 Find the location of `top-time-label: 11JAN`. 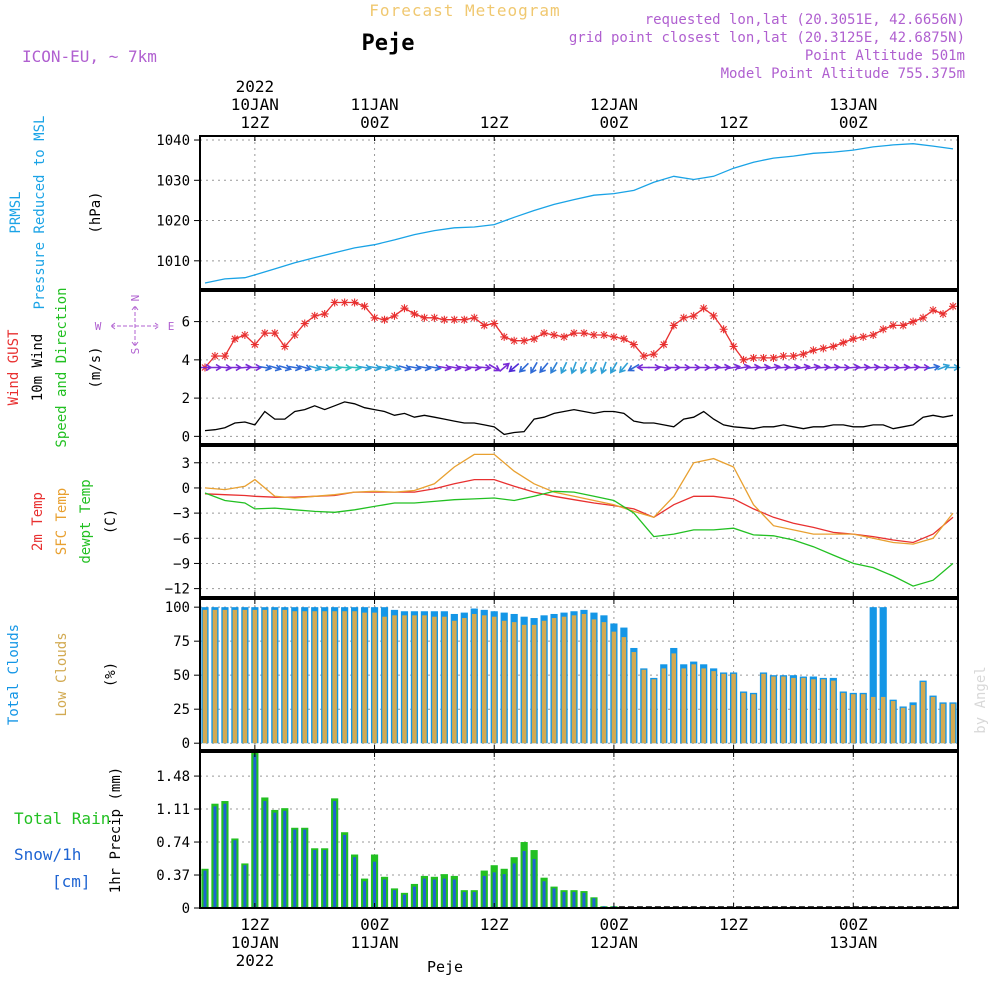

top-time-label: 11JAN is located at coordinates (374, 104).